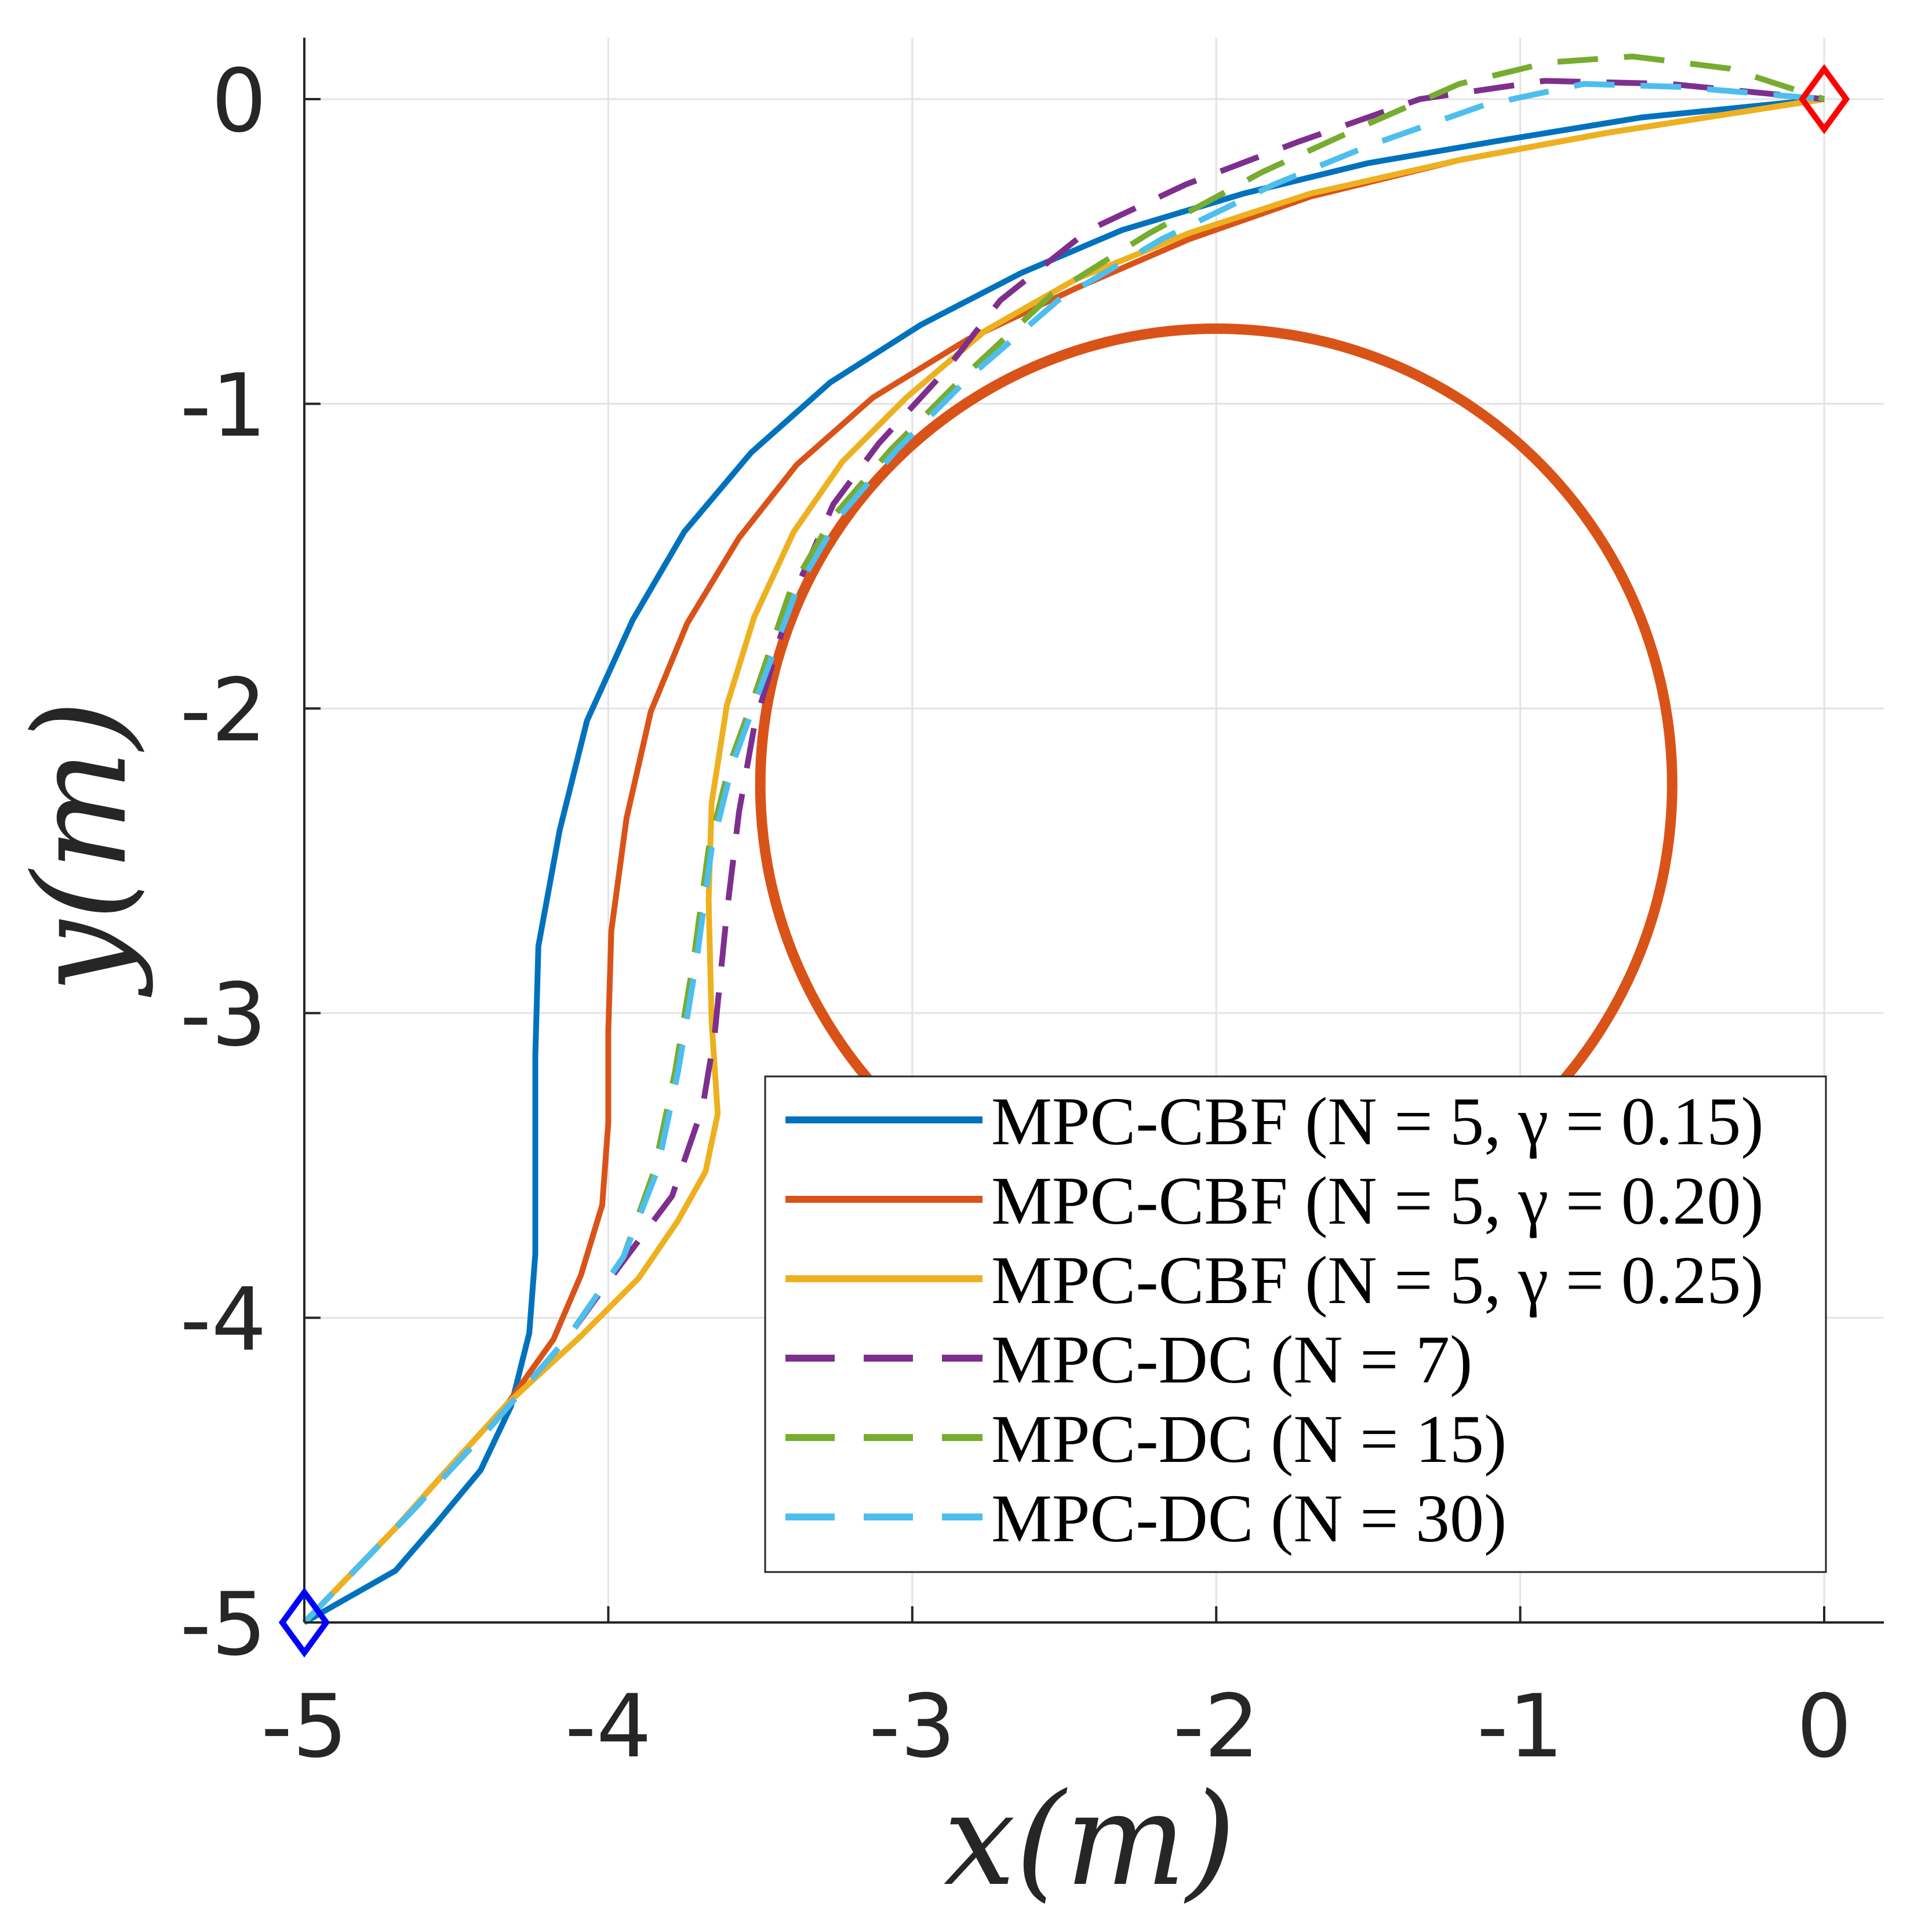 Image resolution: width=1932 pixels, height=1932 pixels. I want to click on x-tick-label: -1, so click(1520, 1726).